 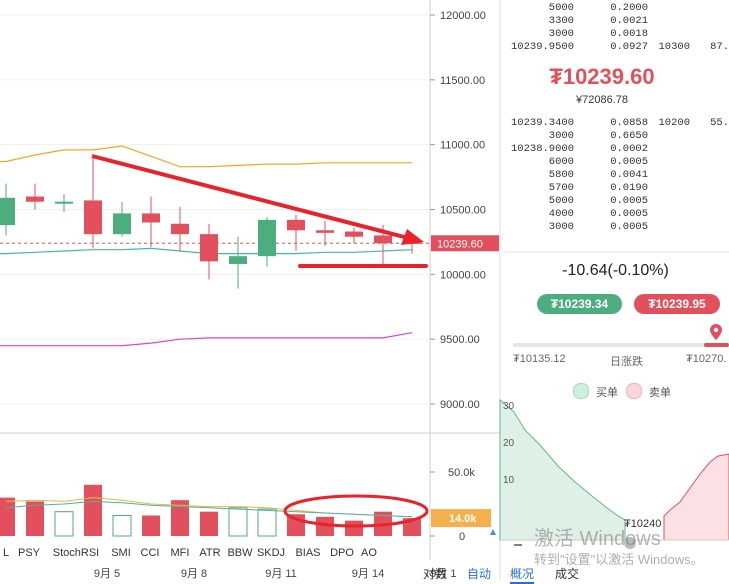 I want to click on price-tick-label: 12000.00, so click(x=463, y=16).